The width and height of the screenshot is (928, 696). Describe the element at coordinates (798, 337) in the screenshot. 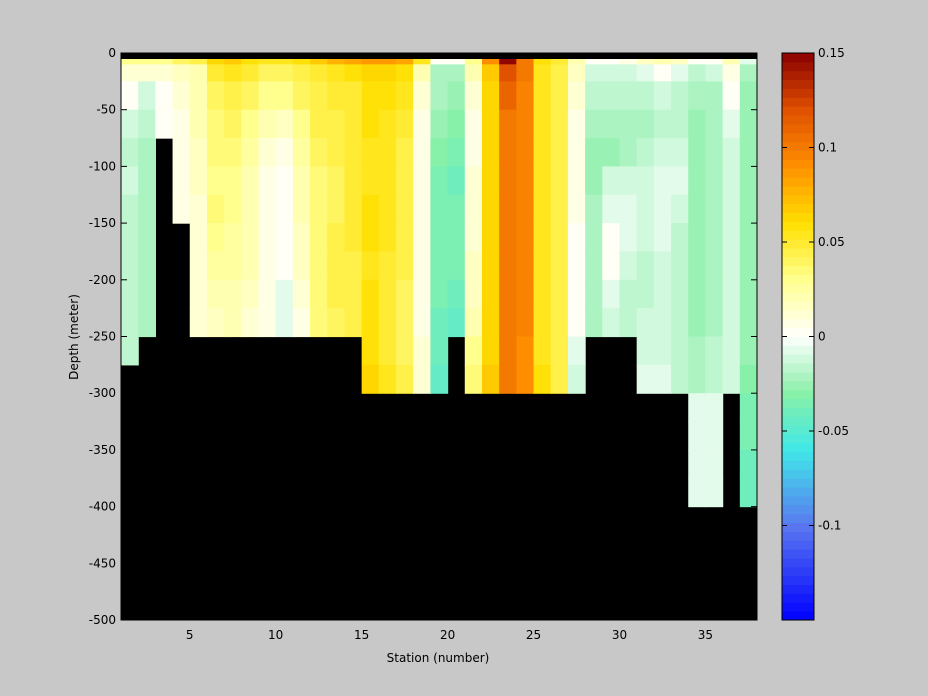

I see `colorbar-swatches` at that location.